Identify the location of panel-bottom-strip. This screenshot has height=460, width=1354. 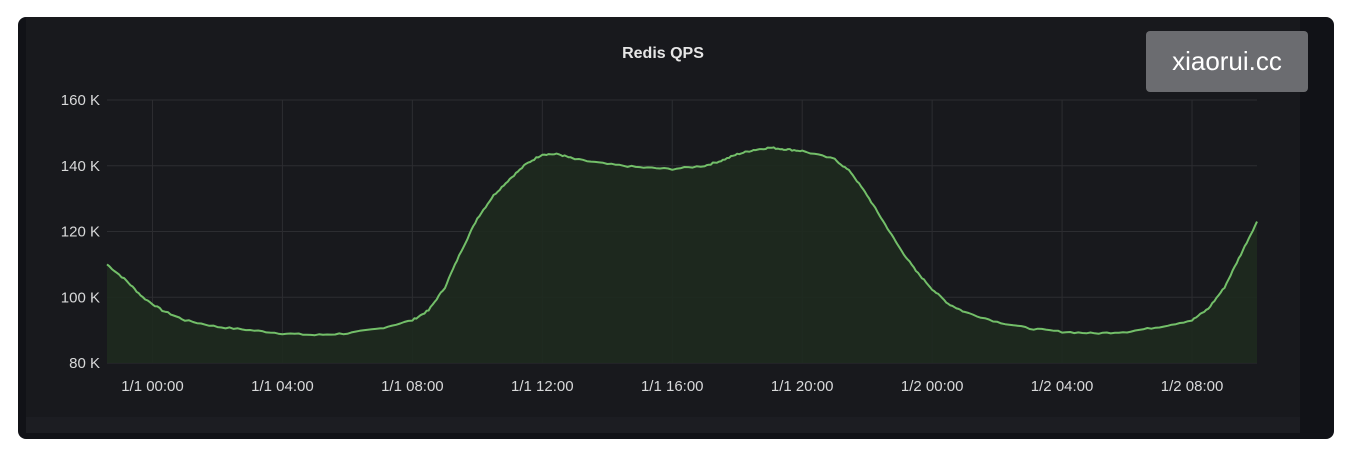
(663, 425).